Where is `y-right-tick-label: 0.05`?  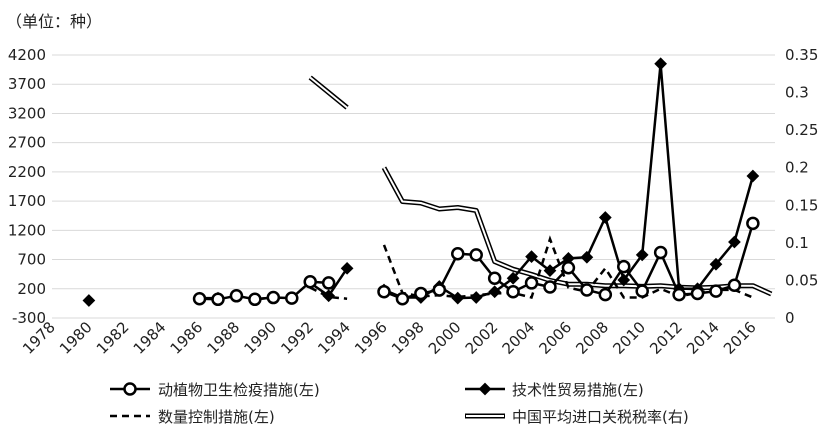
y-right-tick-label: 0.05 is located at coordinates (801, 280).